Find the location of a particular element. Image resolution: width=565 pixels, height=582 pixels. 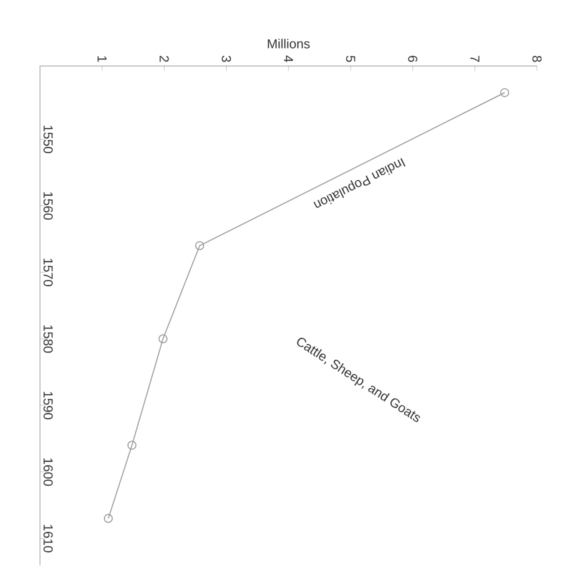

x-tick-label: 2 is located at coordinates (164, 59).